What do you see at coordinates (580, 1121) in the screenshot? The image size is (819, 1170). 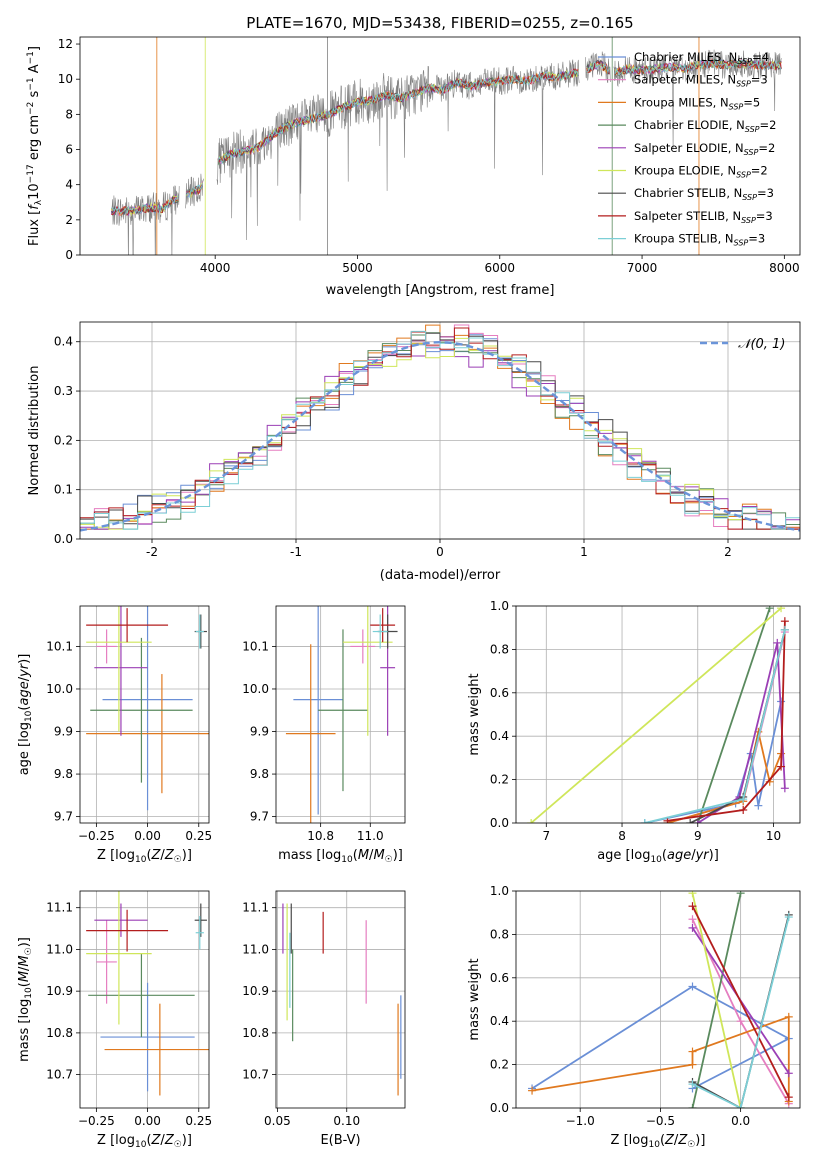 I see `x-tick-label: −1.0` at bounding box center [580, 1121].